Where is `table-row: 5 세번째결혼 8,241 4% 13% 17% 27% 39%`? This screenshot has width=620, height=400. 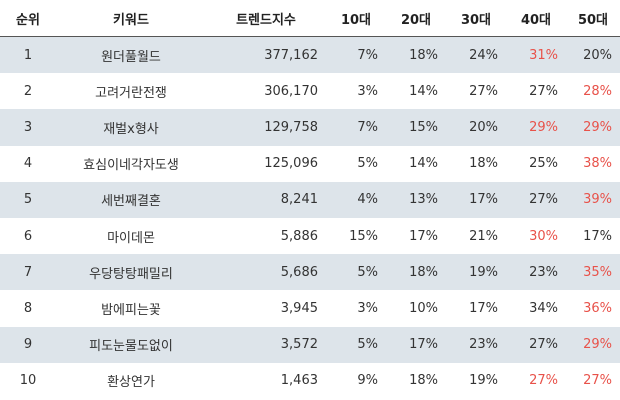 table-row: 5 세번째결혼 8,241 4% 13% 17% 27% 39% is located at coordinates (310, 199).